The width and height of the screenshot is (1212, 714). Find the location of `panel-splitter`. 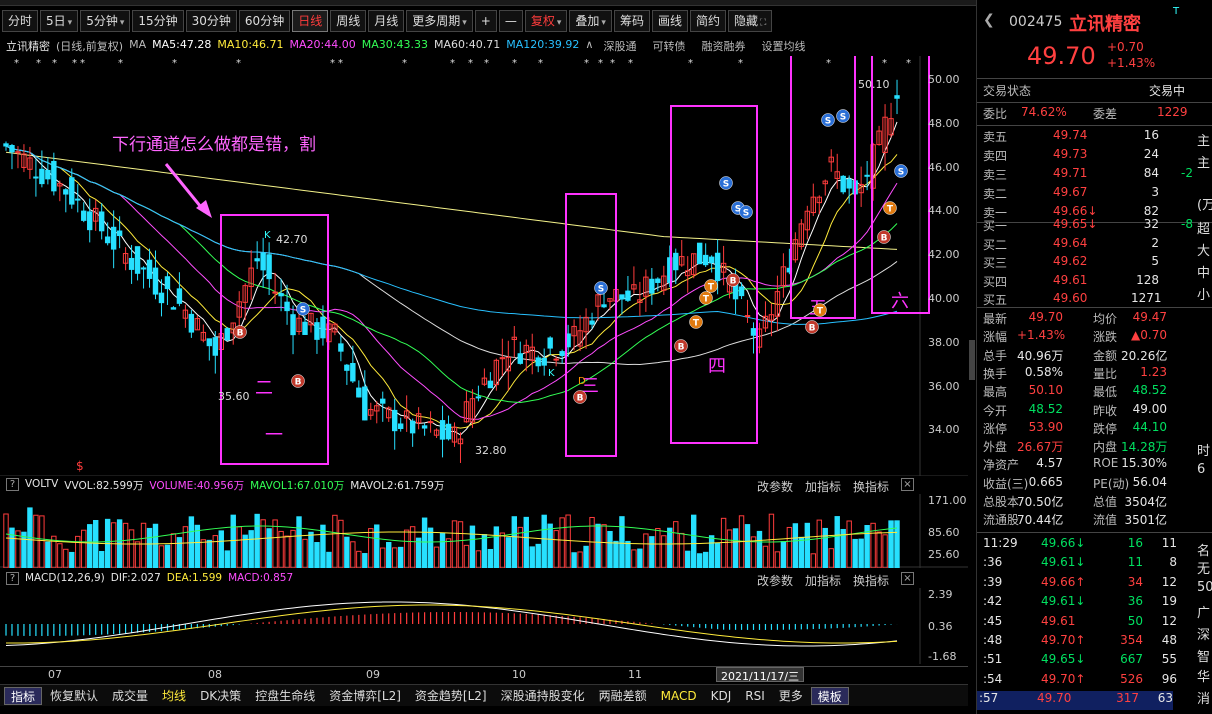

panel-splitter is located at coordinates (972, 360).